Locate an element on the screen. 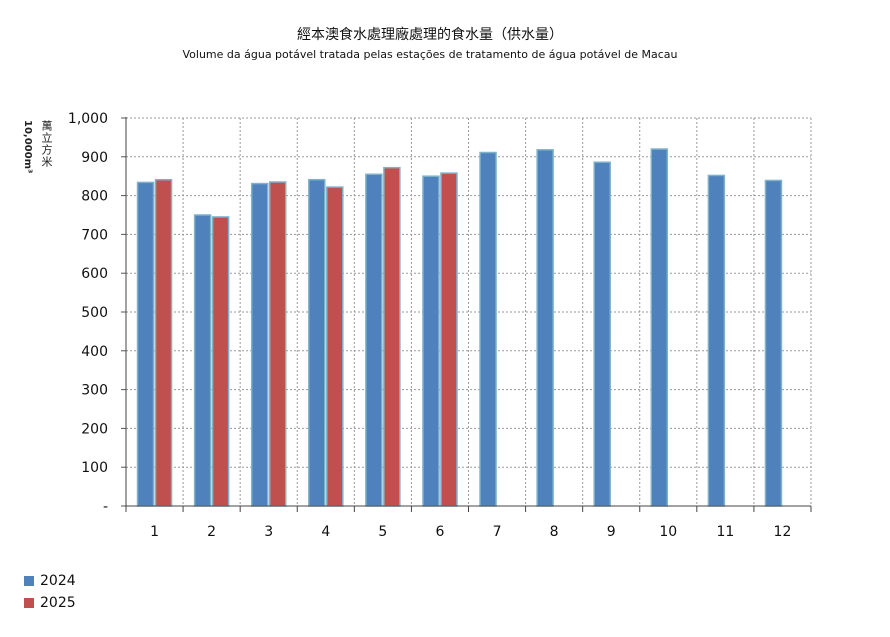 The height and width of the screenshot is (637, 890). y-axis-unit-en: 10,000m³ is located at coordinates (27, 147).